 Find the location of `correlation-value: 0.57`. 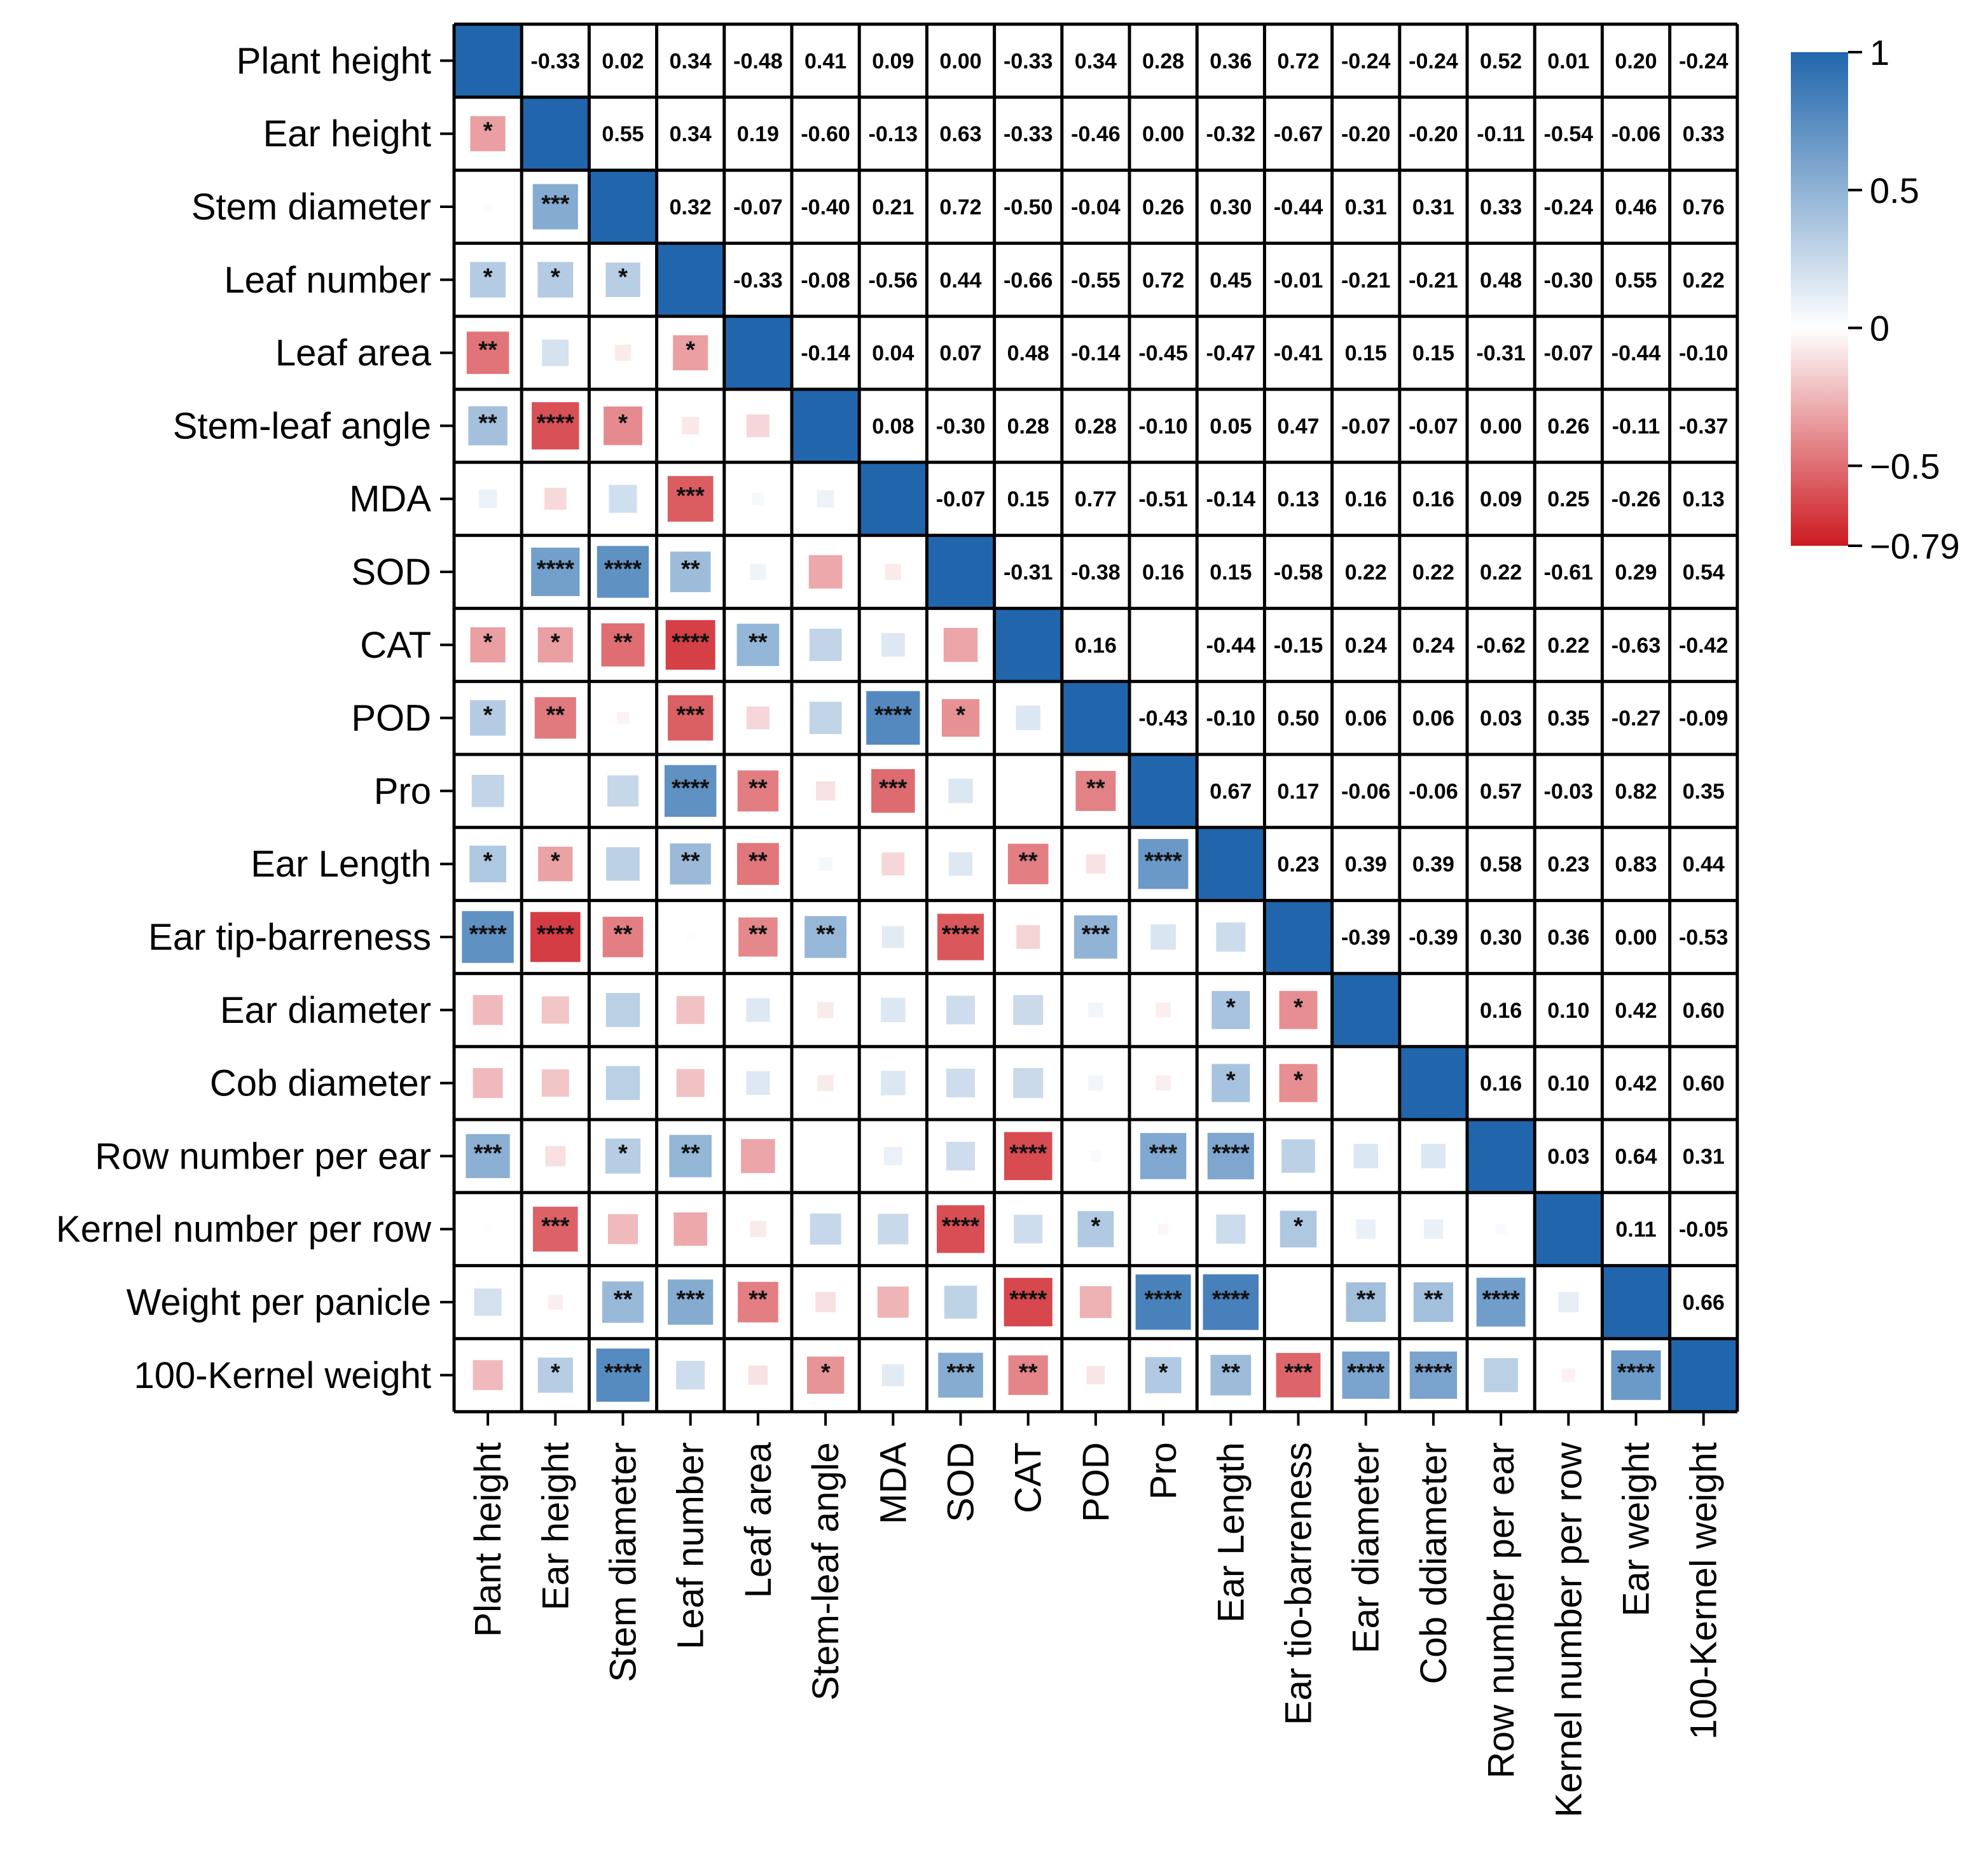

correlation-value: 0.57 is located at coordinates (1501, 791).